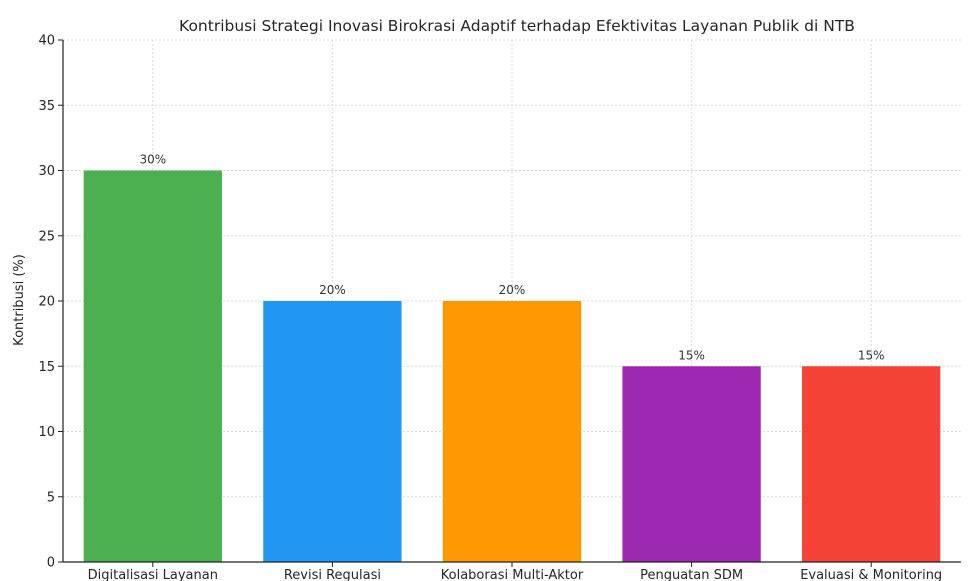 The width and height of the screenshot is (969, 581). What do you see at coordinates (46, 171) in the screenshot?
I see `y-tick-label: 30` at bounding box center [46, 171].